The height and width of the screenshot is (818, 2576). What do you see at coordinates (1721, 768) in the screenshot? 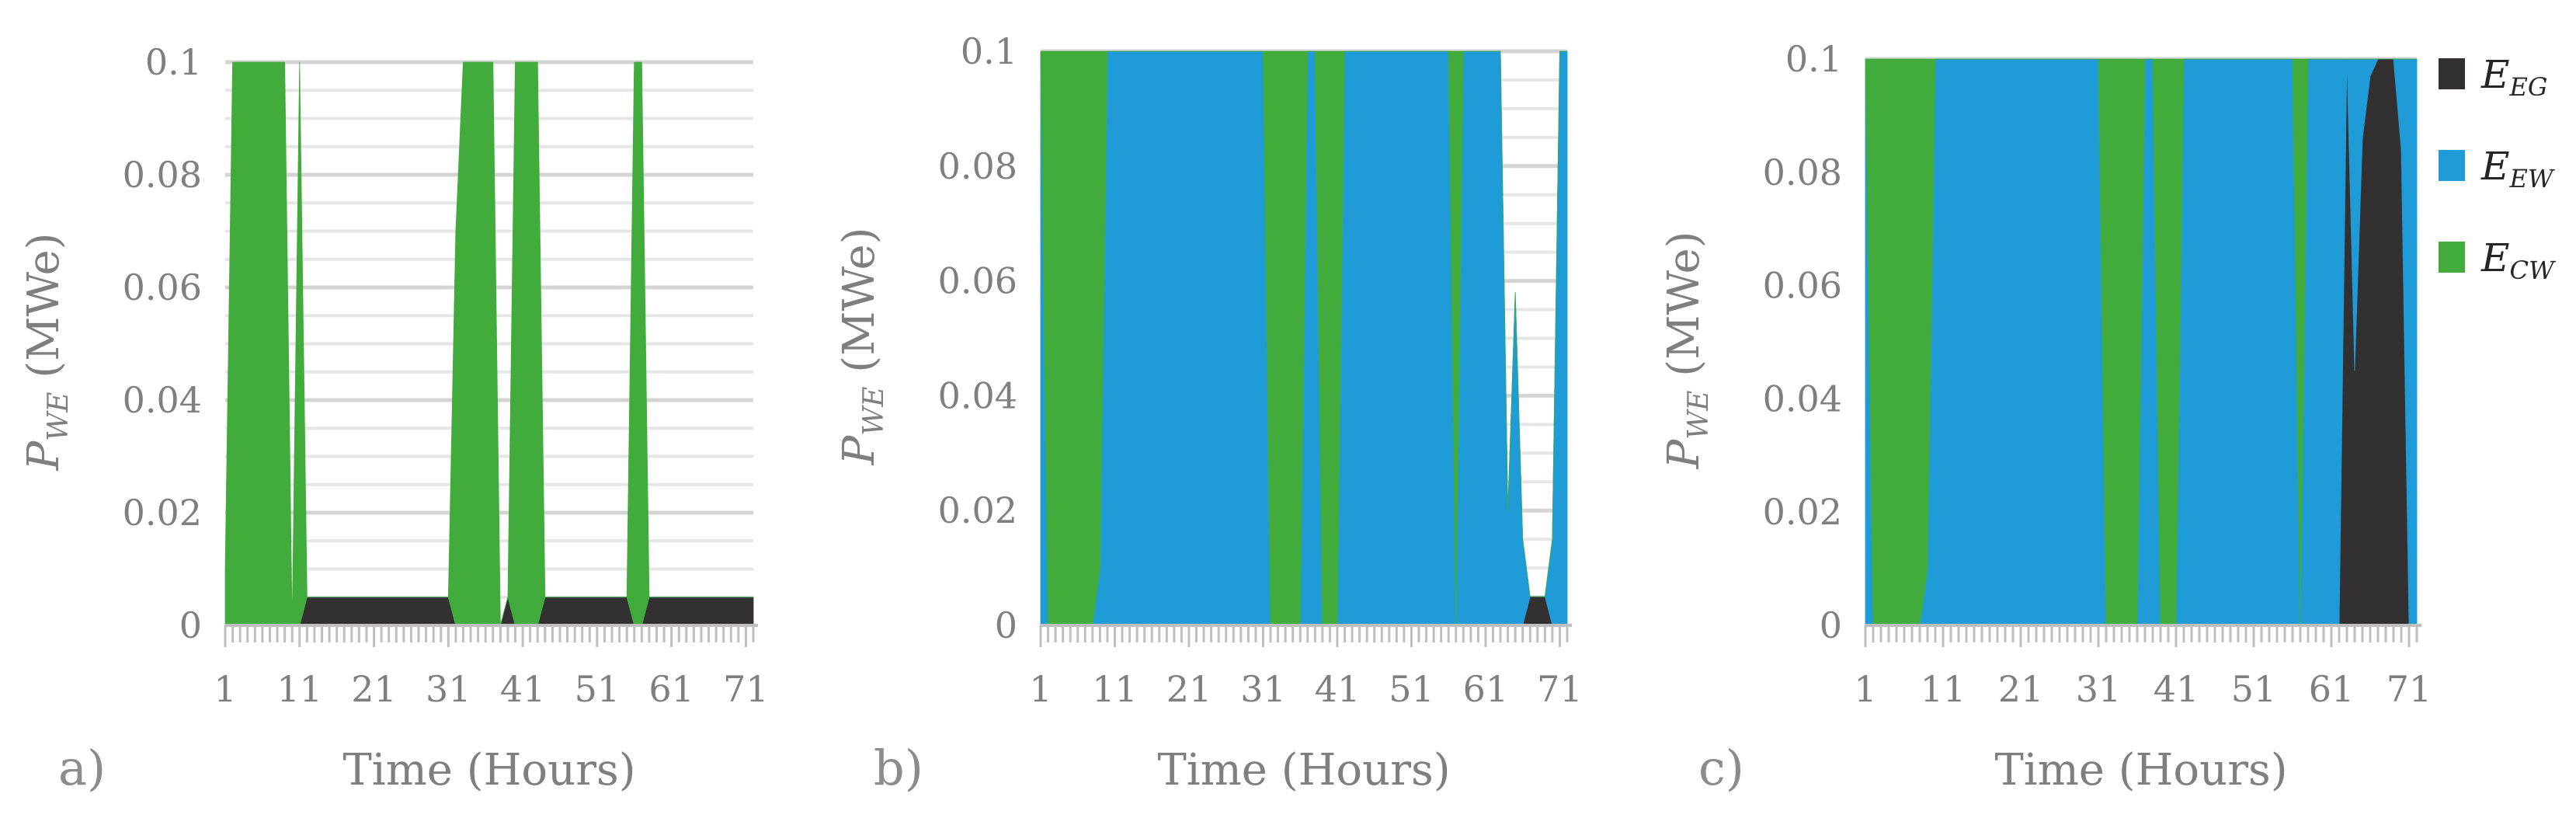
I see `panel-label: c)` at bounding box center [1721, 768].